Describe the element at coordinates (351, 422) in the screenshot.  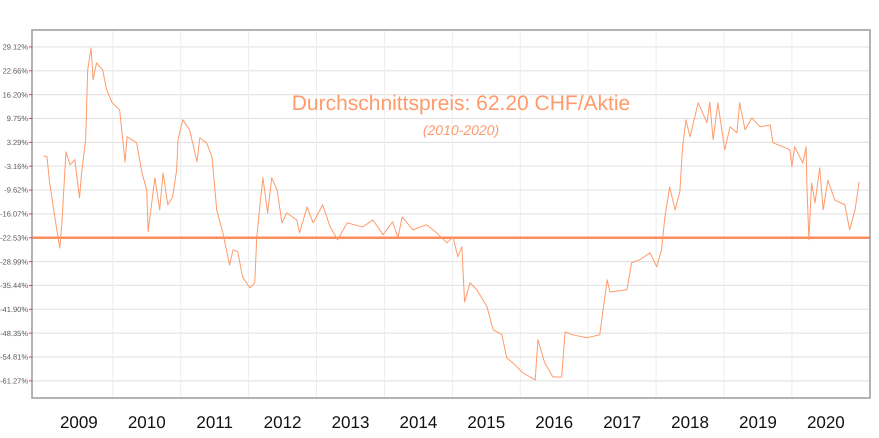
I see `x-tick-label: 2013` at that location.